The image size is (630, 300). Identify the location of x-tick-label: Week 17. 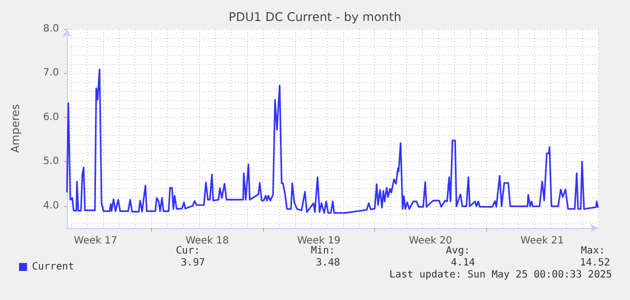
(96, 241).